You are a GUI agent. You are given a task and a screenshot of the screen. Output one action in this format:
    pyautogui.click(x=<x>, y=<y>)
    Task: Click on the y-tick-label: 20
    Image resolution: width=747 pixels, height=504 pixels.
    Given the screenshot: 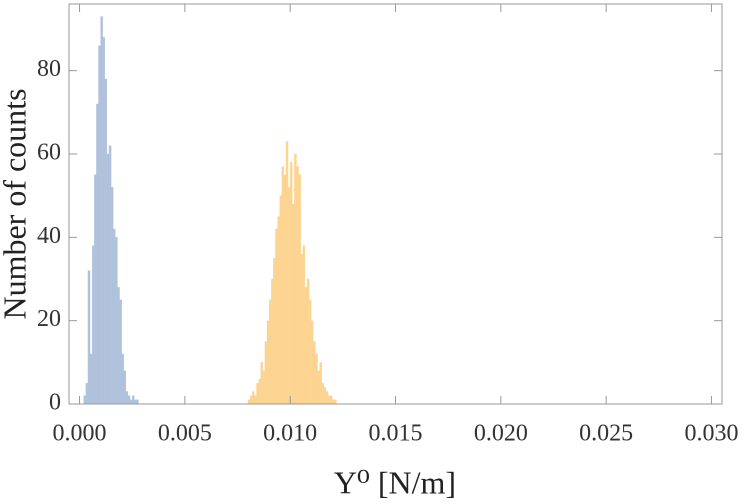 What is the action you would take?
    pyautogui.click(x=49, y=319)
    